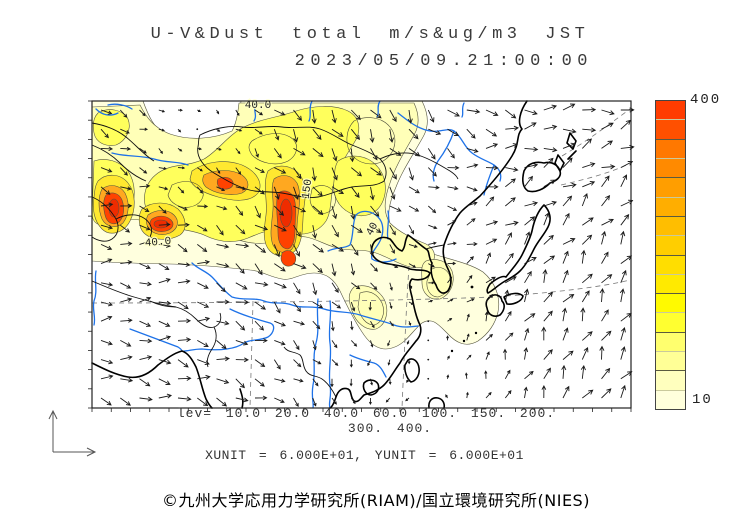 The height and width of the screenshot is (532, 752). Describe the element at coordinates (437, 403) in the screenshot. I see `island-luzon` at that location.